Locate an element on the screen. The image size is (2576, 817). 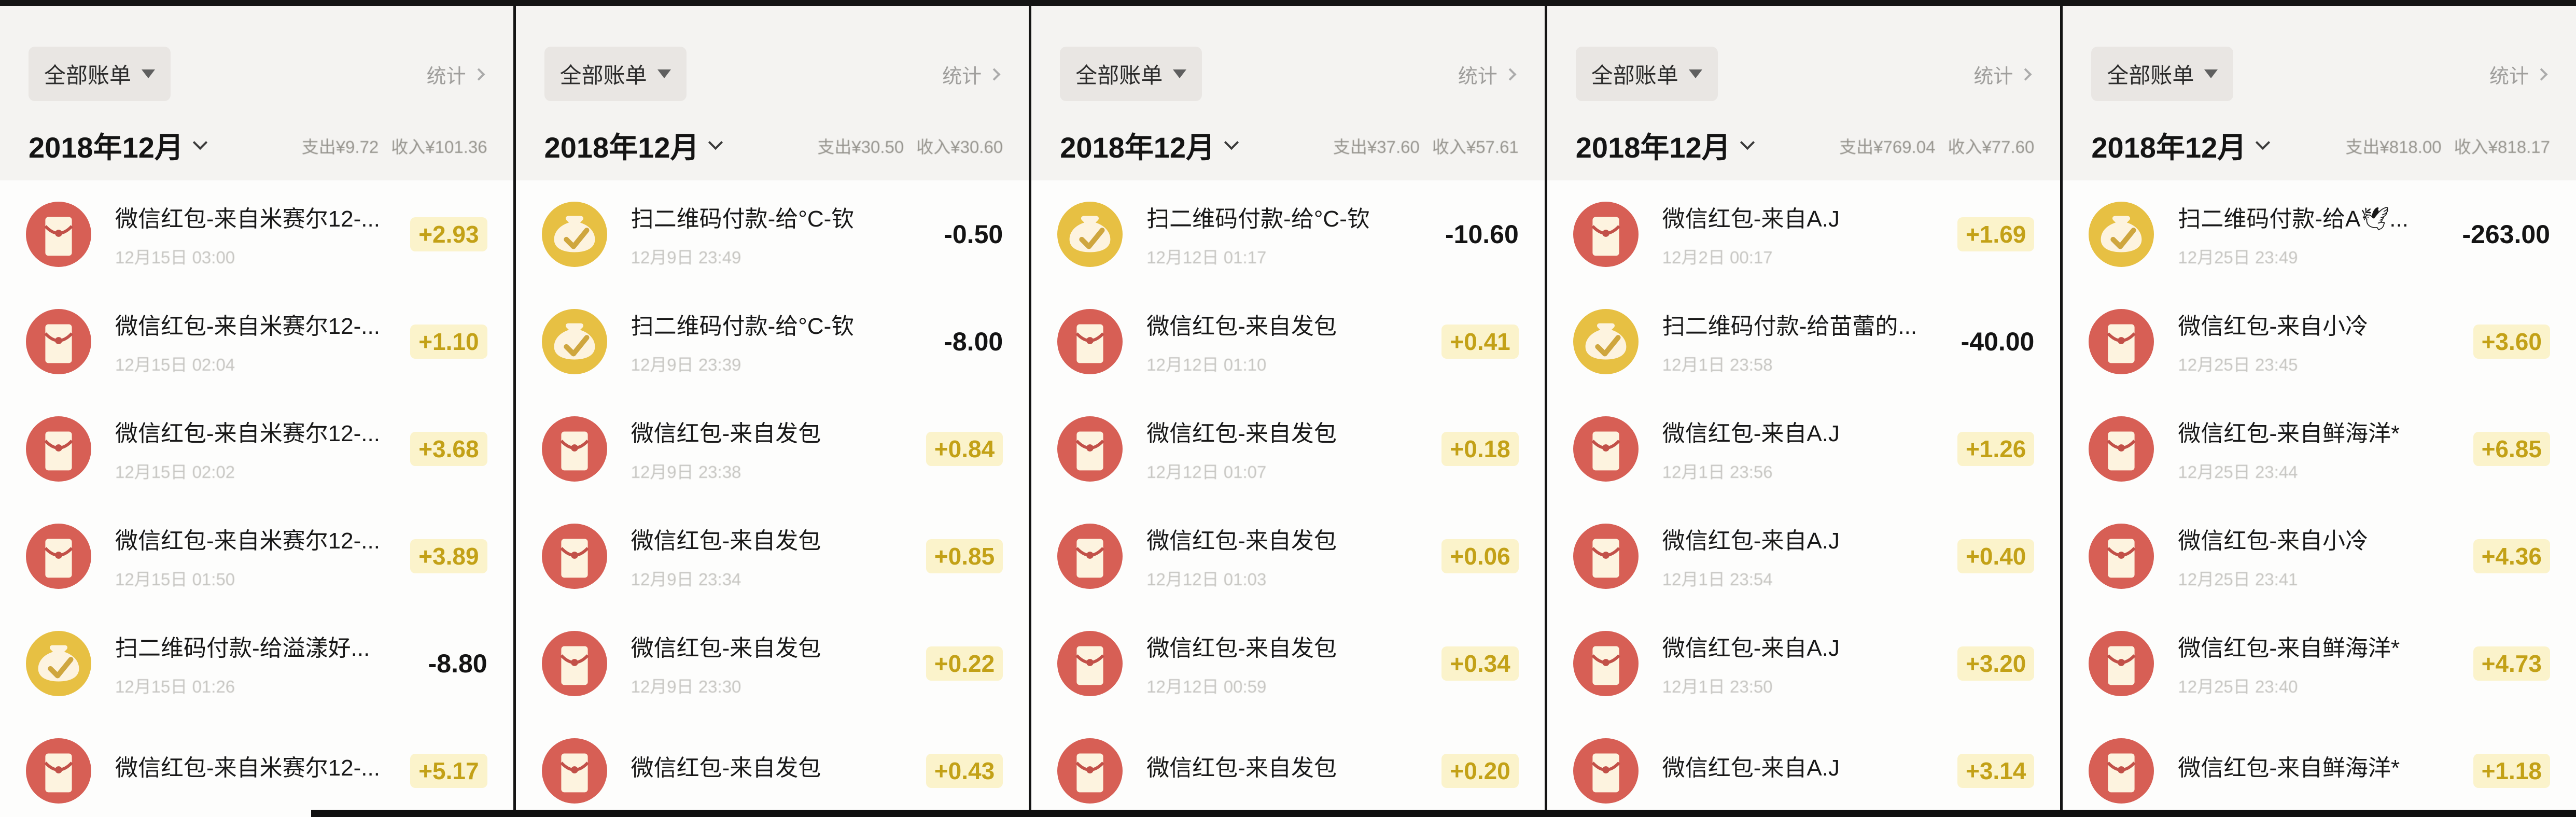
expense-summary: 支出¥769.04 is located at coordinates (1887, 147).